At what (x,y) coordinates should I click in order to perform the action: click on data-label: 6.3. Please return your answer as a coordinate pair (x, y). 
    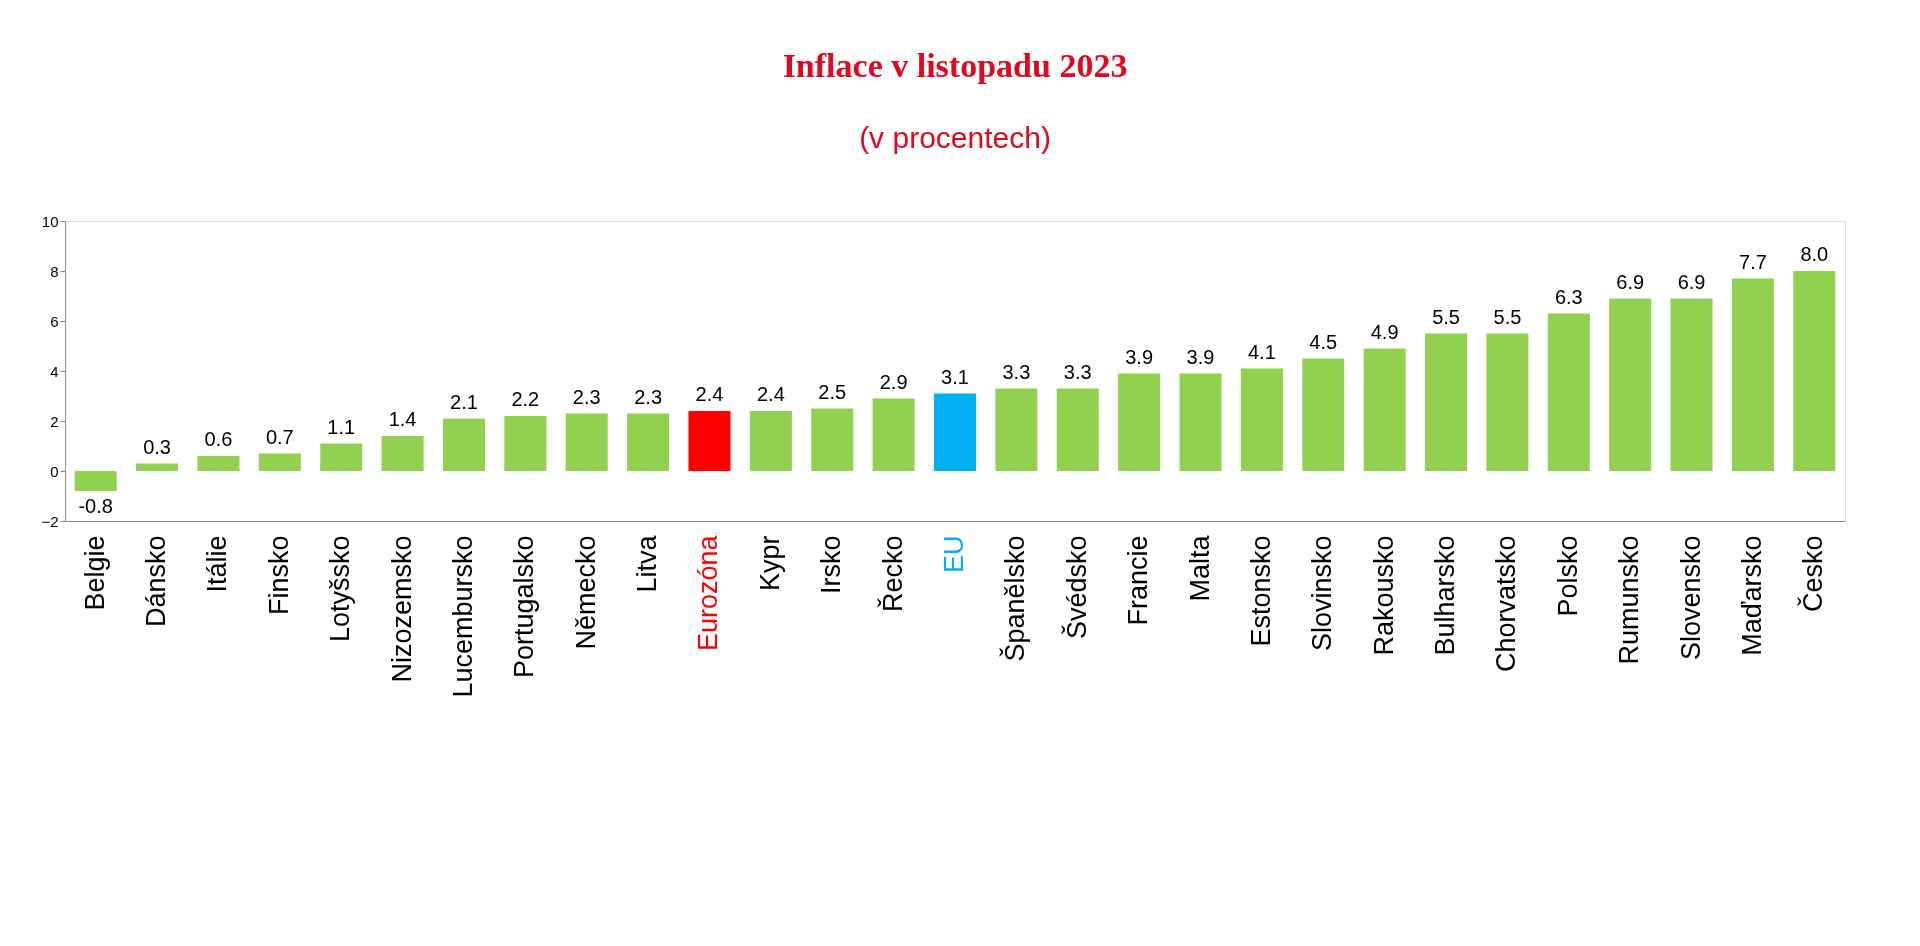
    Looking at the image, I should click on (1568, 296).